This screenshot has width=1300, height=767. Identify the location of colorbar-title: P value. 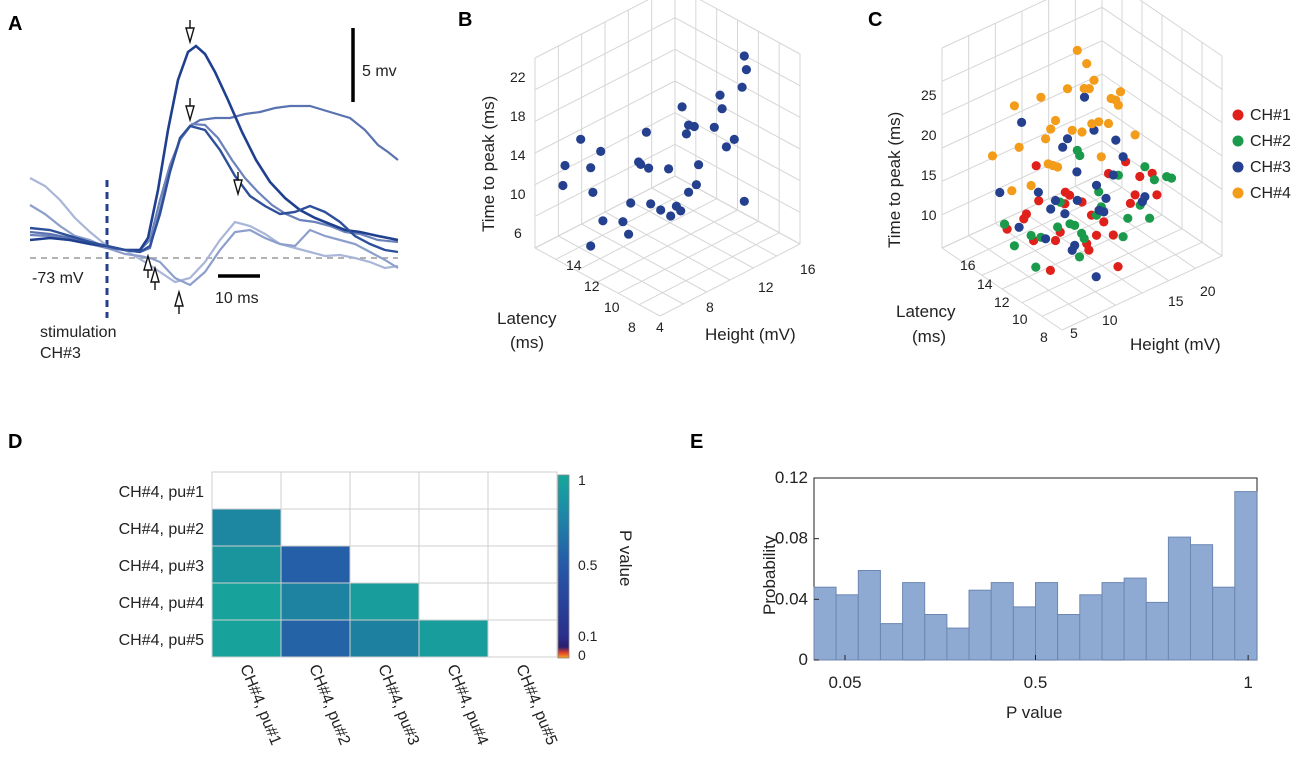
(625, 558).